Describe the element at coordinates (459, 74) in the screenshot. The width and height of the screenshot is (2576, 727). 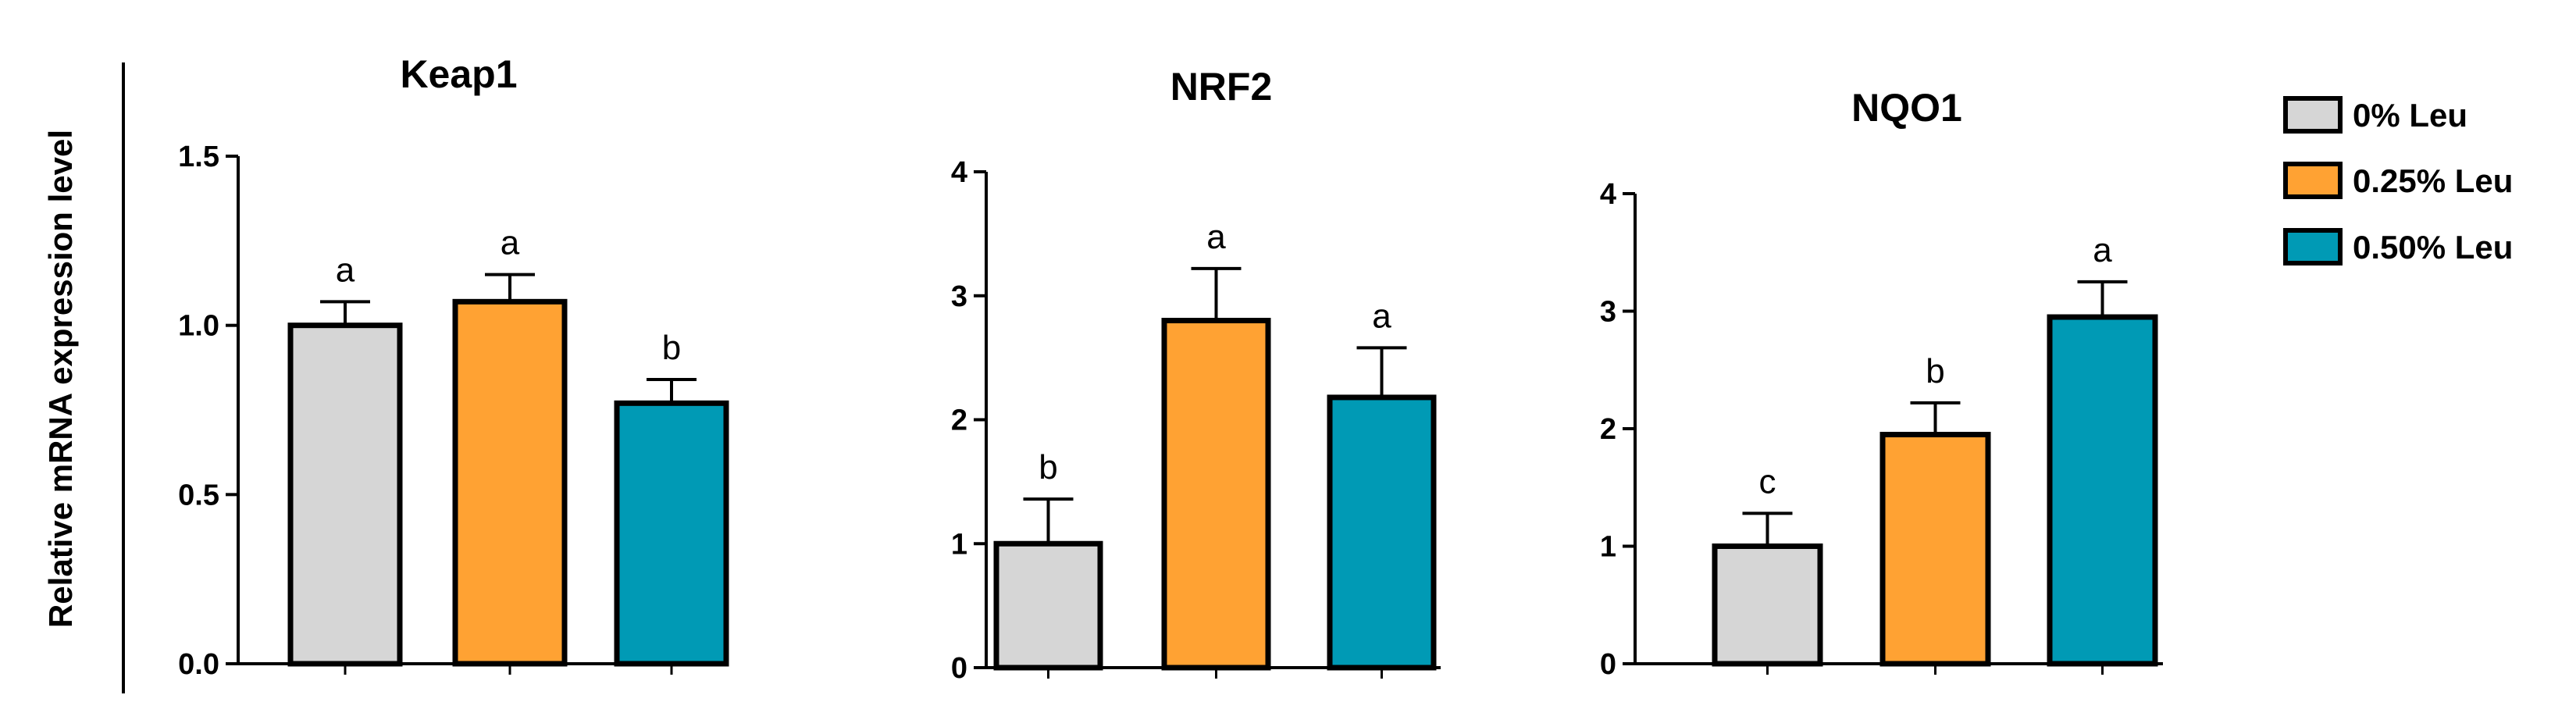
I see `chart-title: Keap1` at that location.